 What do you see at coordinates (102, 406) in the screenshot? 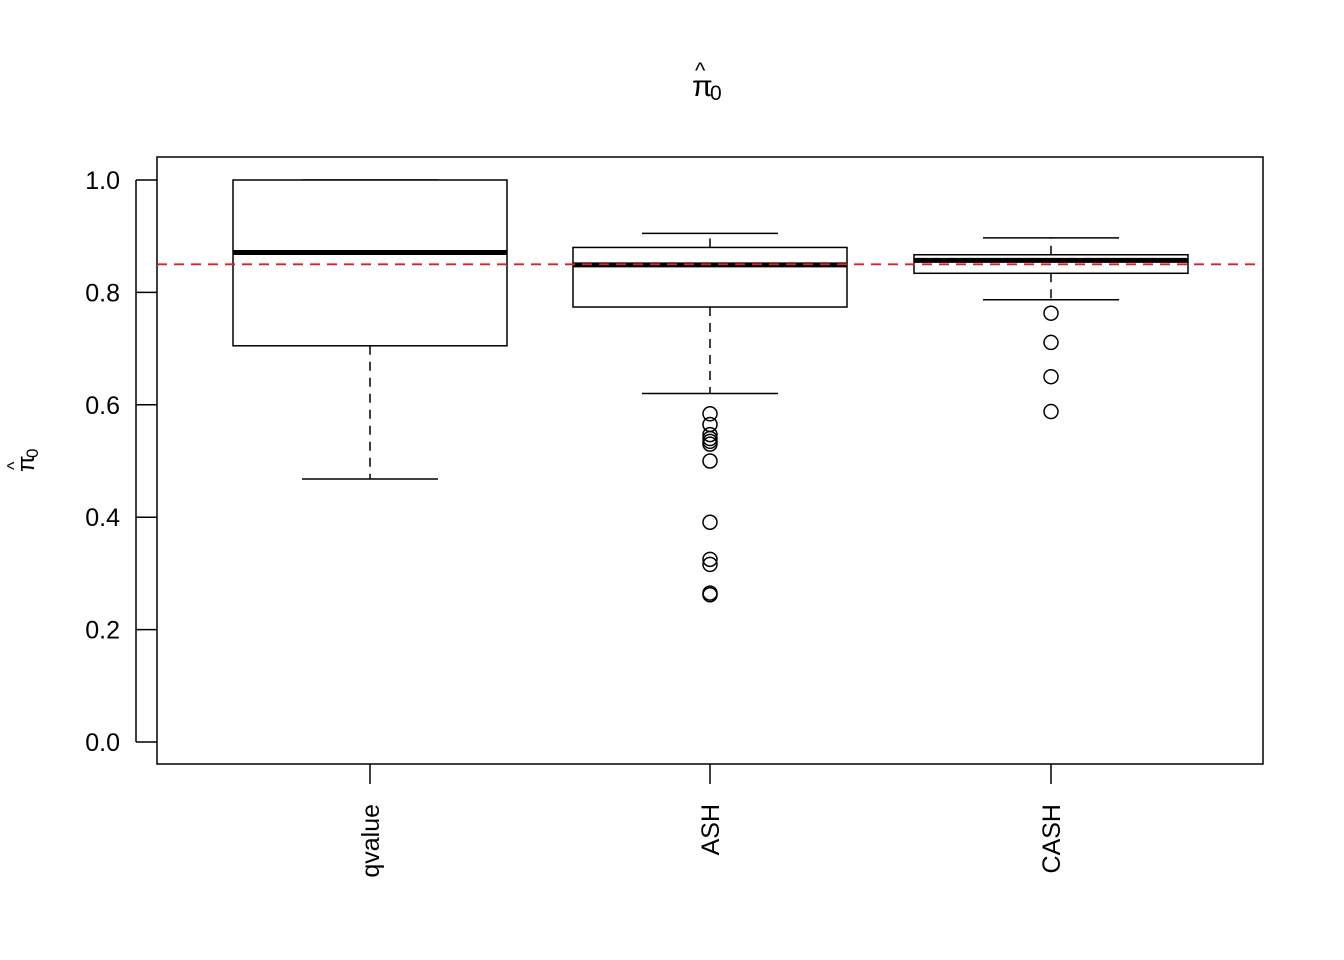
I see `y-tick-label: 0.6` at bounding box center [102, 406].